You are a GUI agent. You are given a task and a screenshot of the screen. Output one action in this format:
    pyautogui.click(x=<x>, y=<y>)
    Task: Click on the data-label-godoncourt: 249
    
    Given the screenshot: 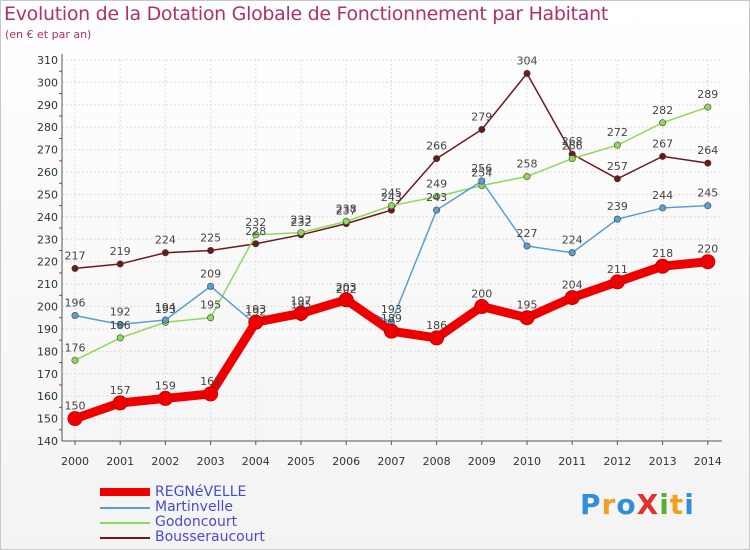 What is the action you would take?
    pyautogui.click(x=436, y=184)
    